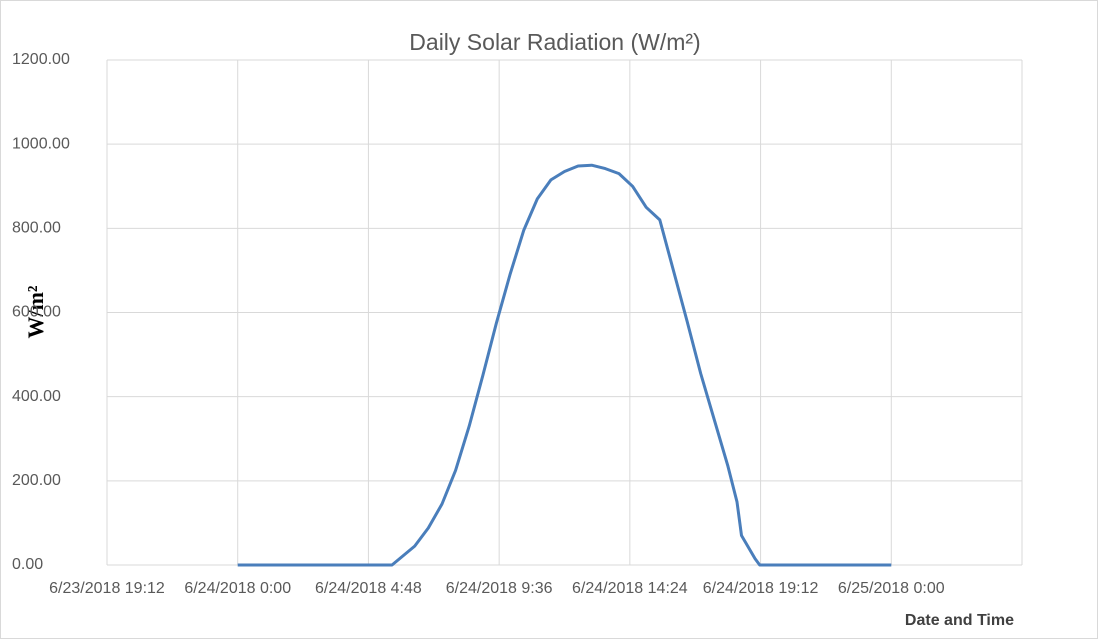 The width and height of the screenshot is (1099, 640). I want to click on x-tick-label: 6/24/2018 4:48, so click(368, 588).